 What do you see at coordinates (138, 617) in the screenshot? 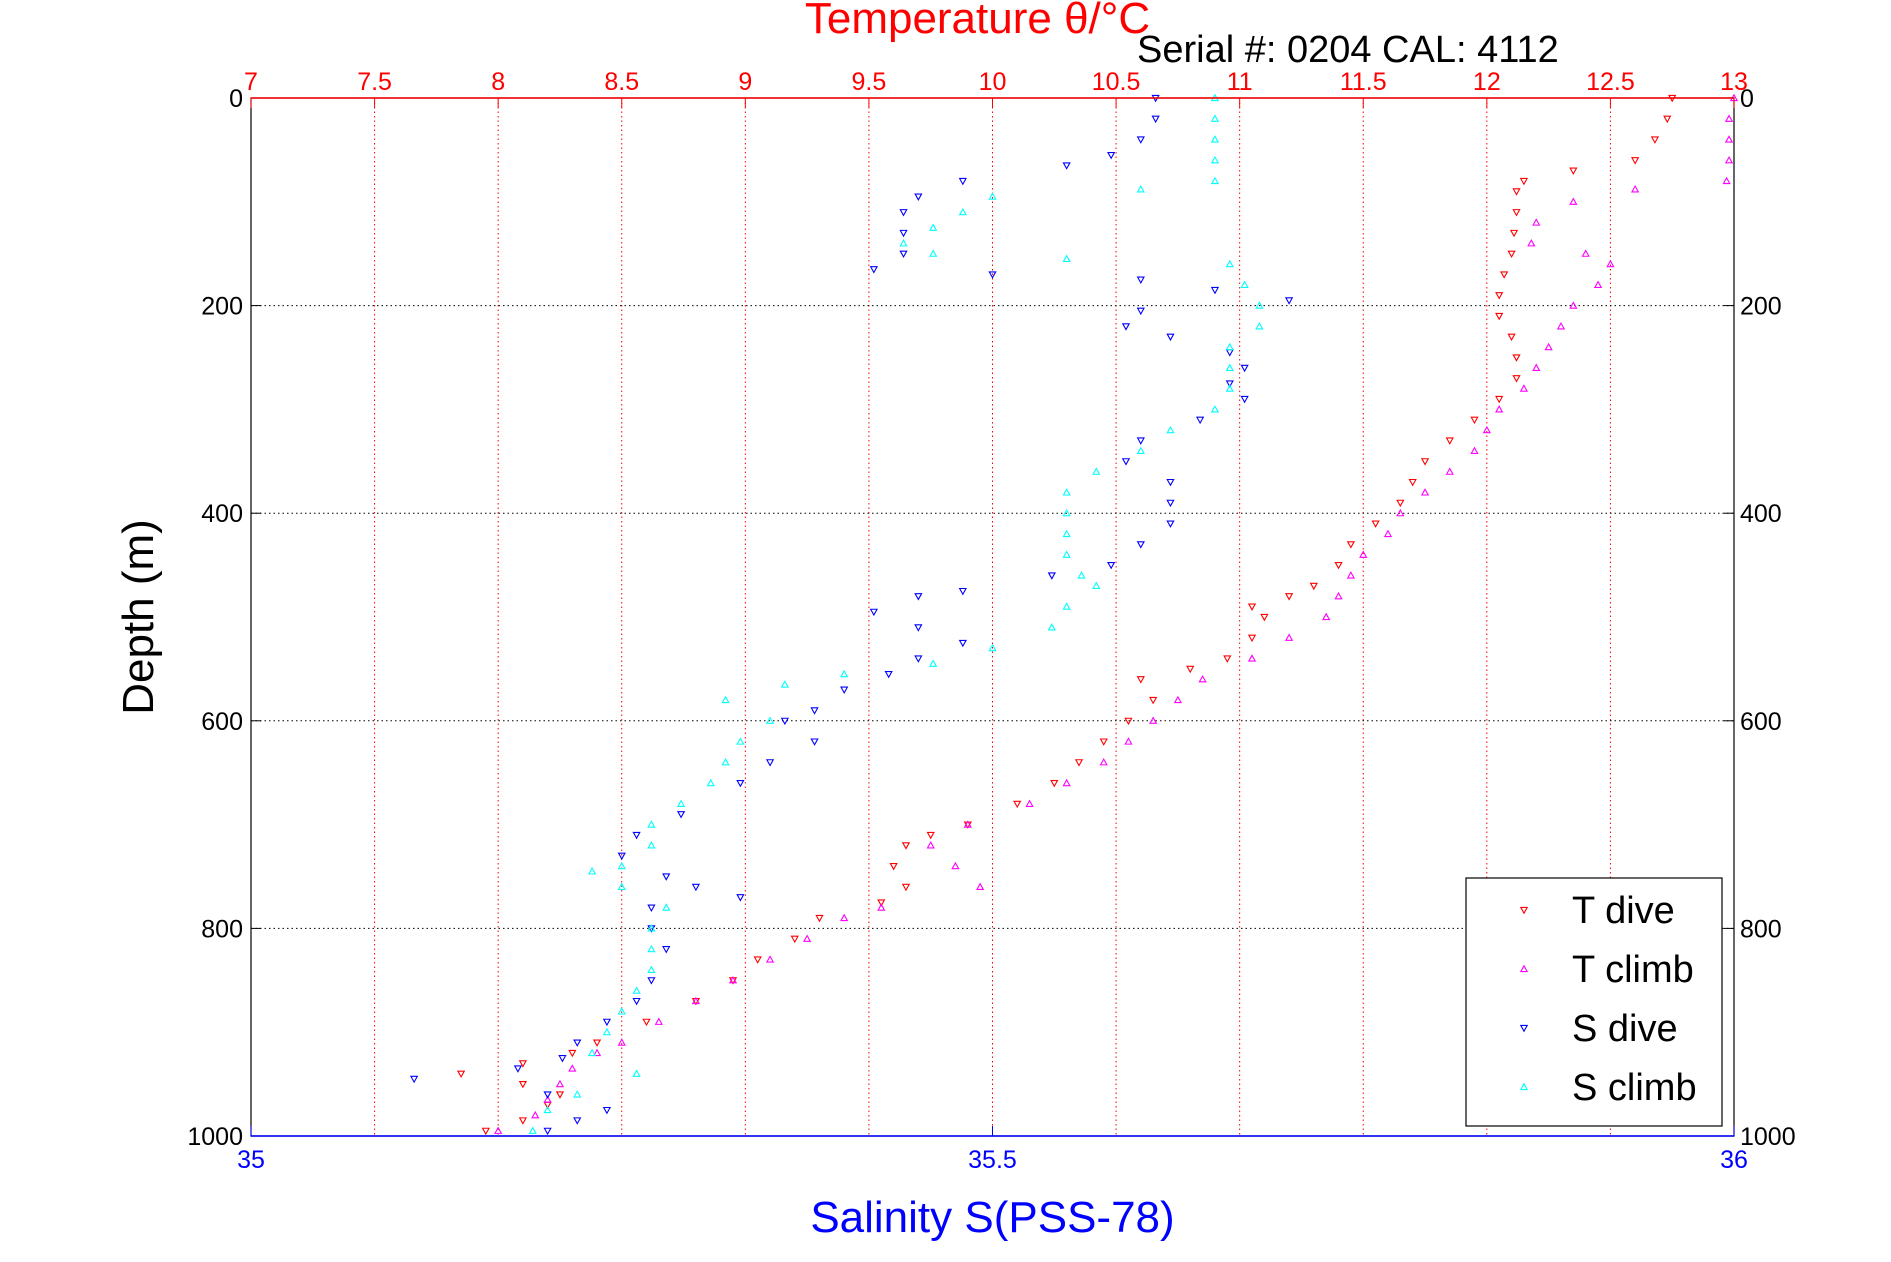
I see `y-axis-label: Depth (m)` at bounding box center [138, 617].